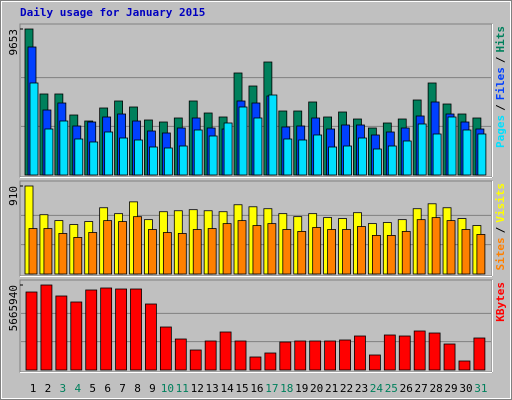 The image size is (512, 400). I want to click on y-tick-label: 910, so click(13, 196).